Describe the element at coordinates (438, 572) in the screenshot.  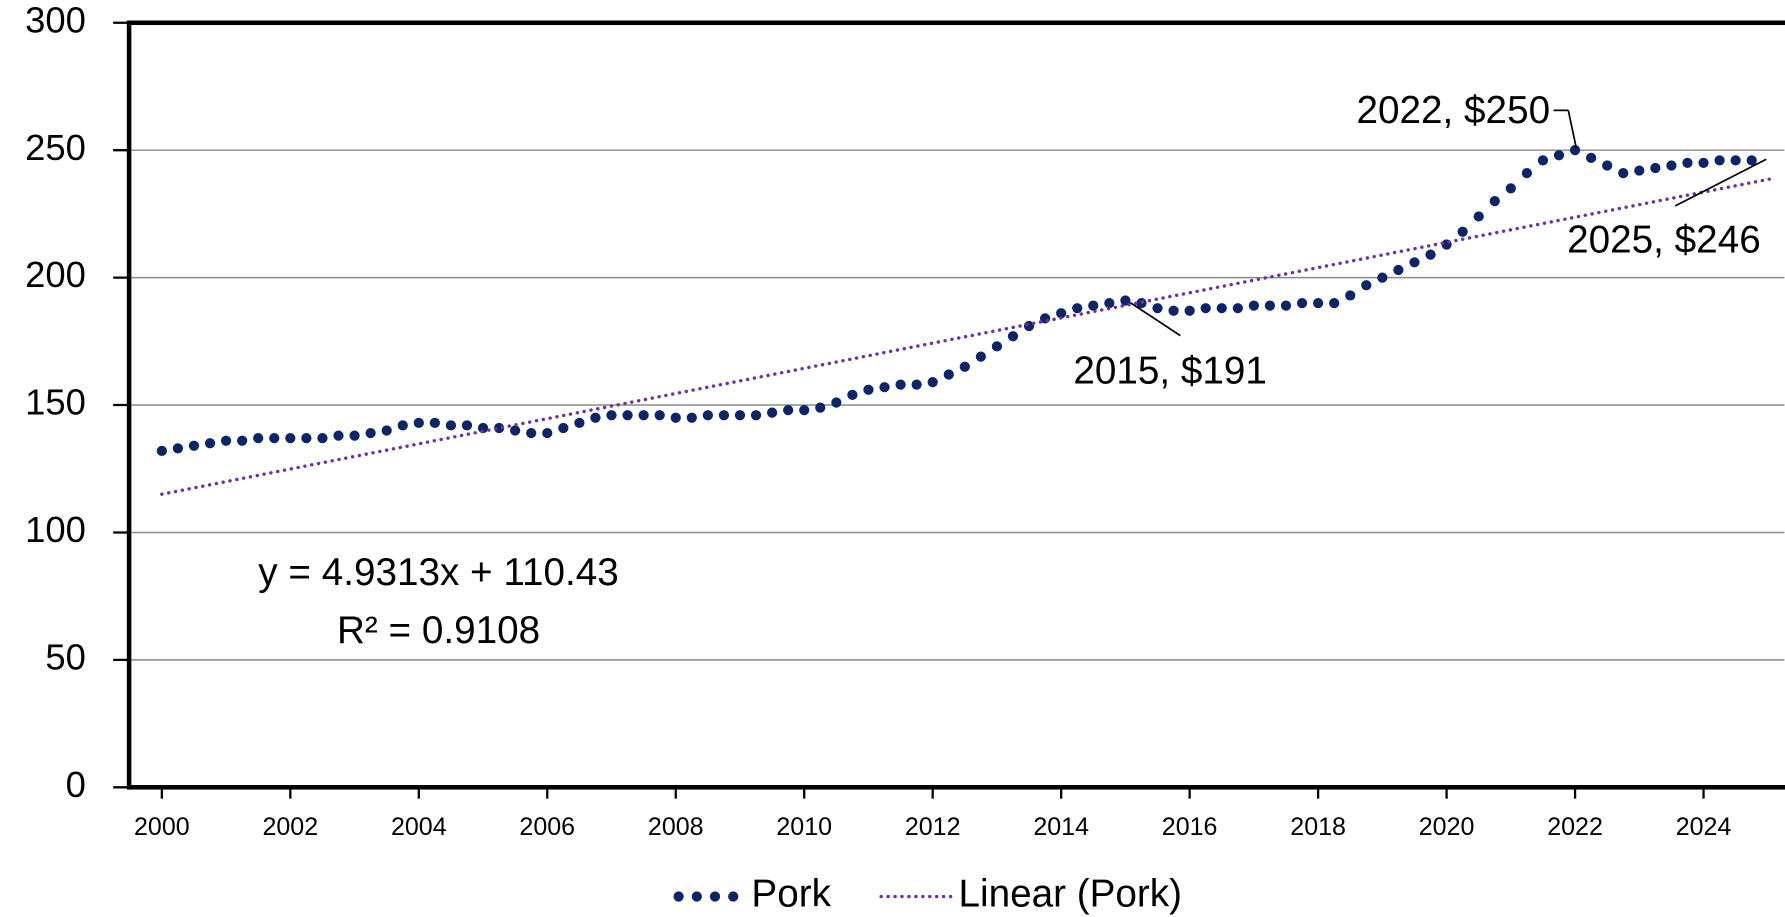
I see `trendline-equation: y = 4.9313x + 110.43` at that location.